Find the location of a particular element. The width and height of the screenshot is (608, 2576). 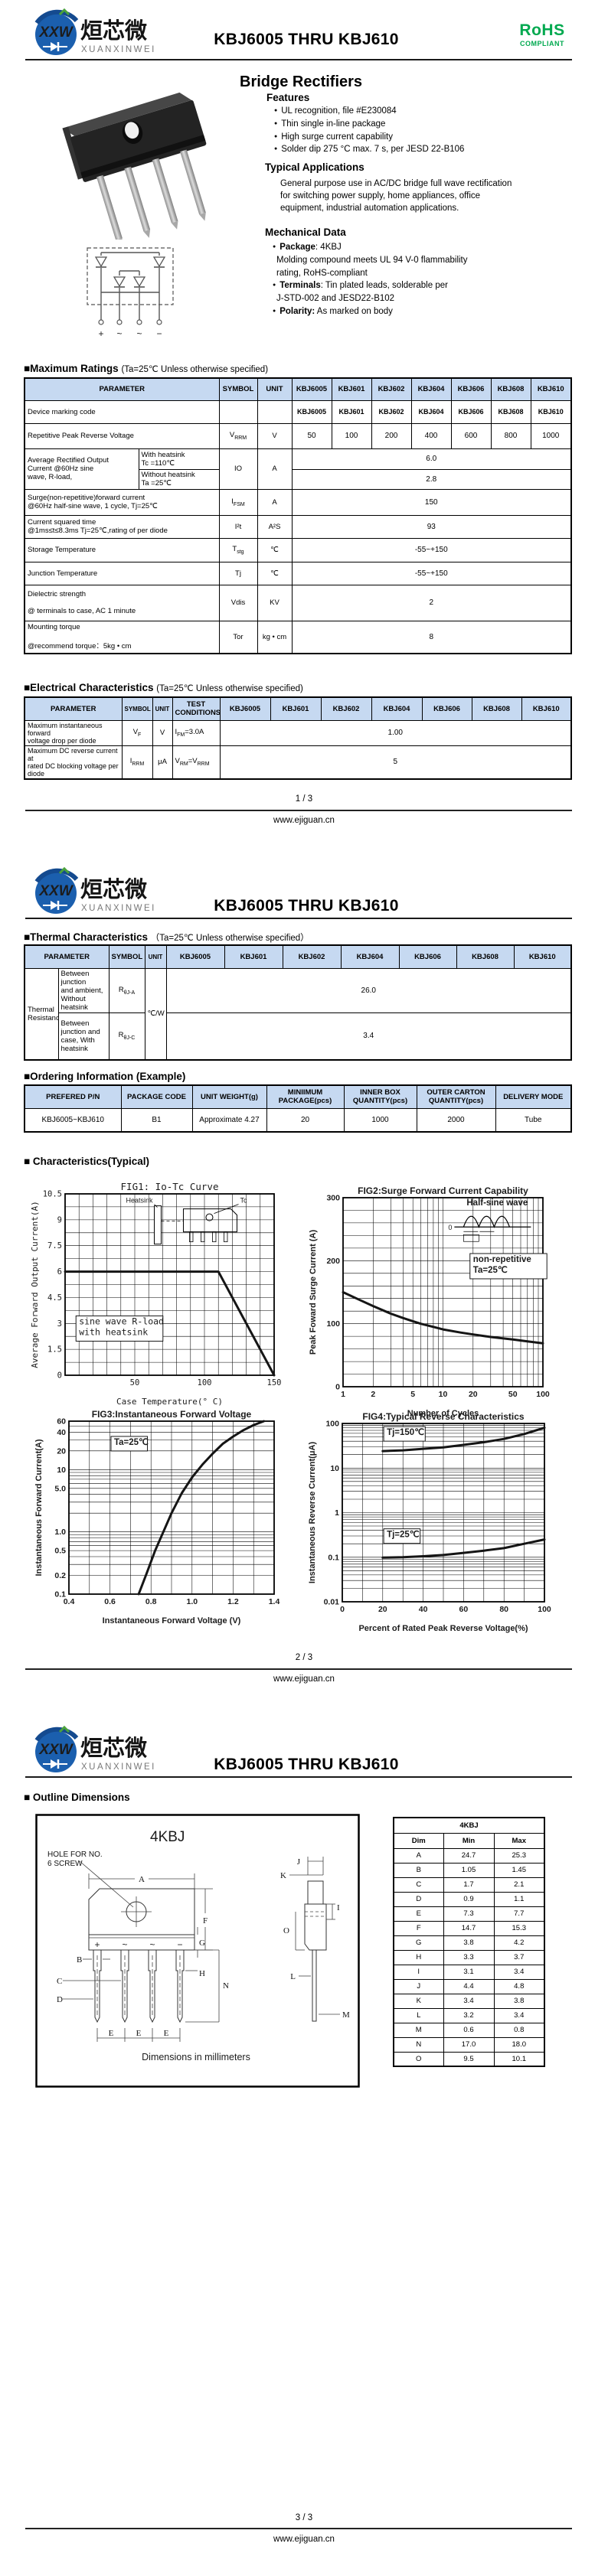

dim-cell: J is located at coordinates (419, 1986).